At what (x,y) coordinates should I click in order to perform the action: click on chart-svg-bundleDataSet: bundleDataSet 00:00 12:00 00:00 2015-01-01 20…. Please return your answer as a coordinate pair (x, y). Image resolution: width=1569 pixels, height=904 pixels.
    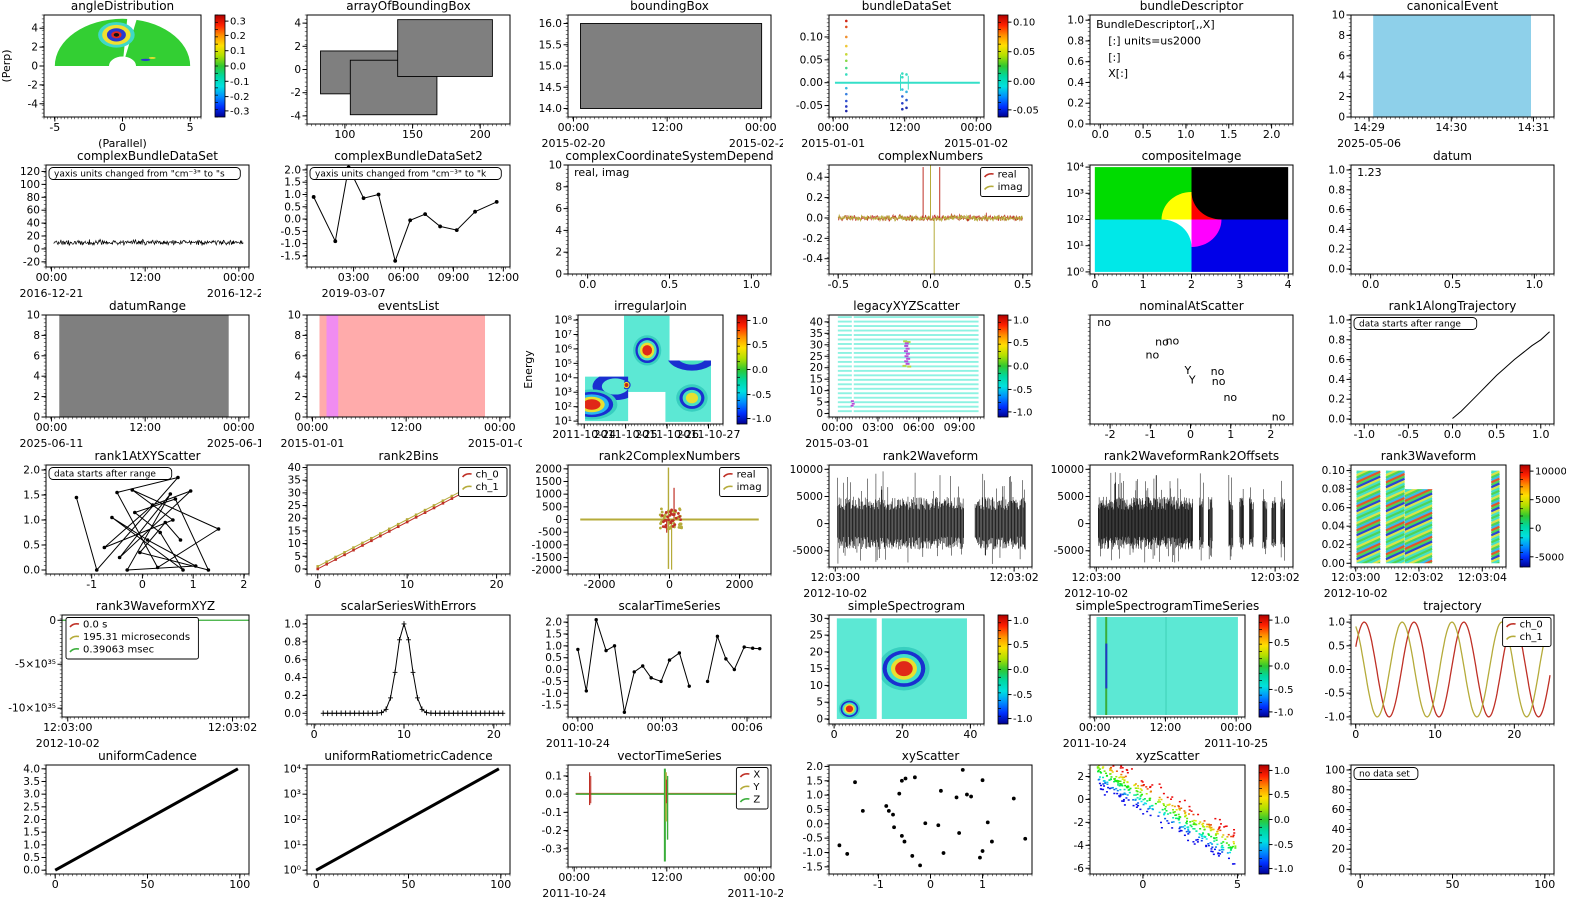
    Looking at the image, I should click on (917, 75).